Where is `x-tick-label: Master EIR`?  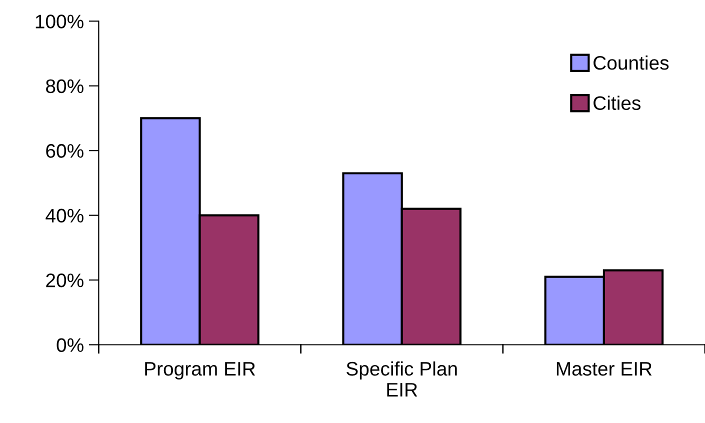
x-tick-label: Master EIR is located at coordinates (604, 369).